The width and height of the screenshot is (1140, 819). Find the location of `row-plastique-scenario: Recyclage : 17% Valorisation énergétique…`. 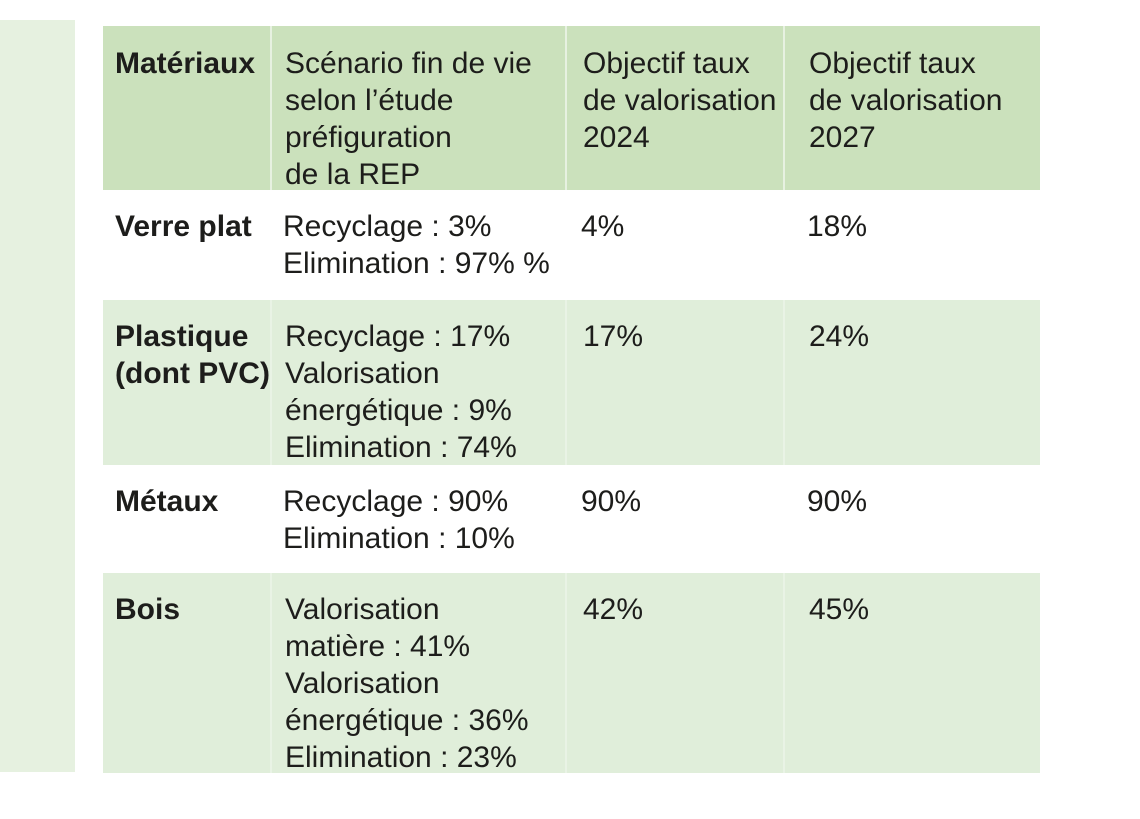

row-plastique-scenario: Recyclage : 17% Valorisation énergétique… is located at coordinates (417, 382).